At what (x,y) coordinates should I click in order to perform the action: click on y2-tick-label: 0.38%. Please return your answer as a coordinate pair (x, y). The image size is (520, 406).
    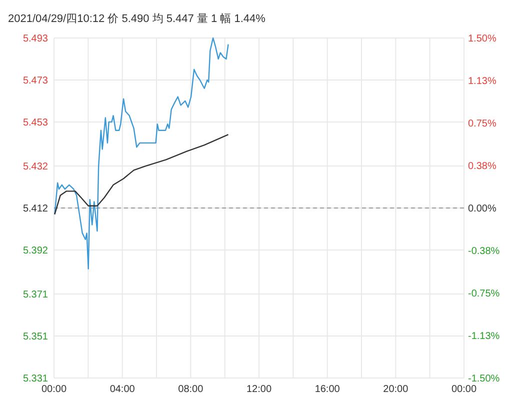
    Looking at the image, I should click on (482, 166).